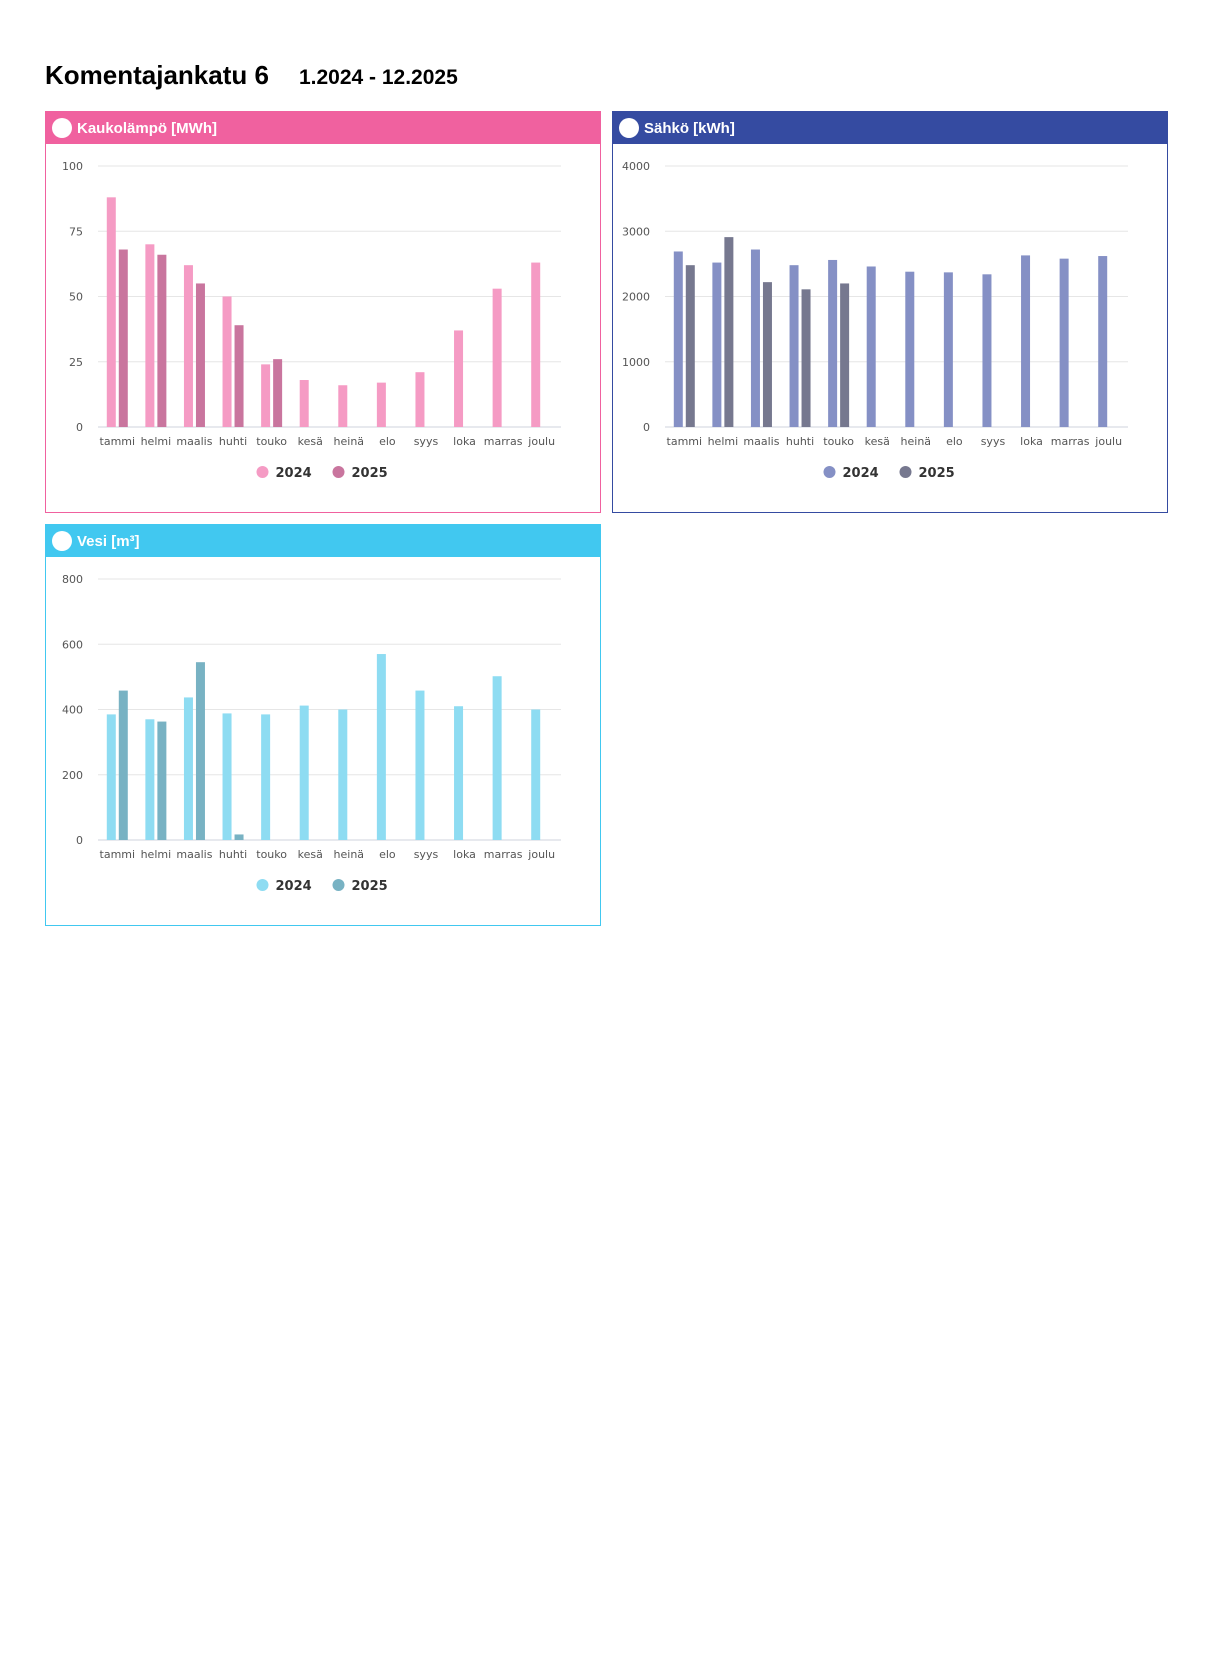  I want to click on y-tick-label: 75, so click(76, 231).